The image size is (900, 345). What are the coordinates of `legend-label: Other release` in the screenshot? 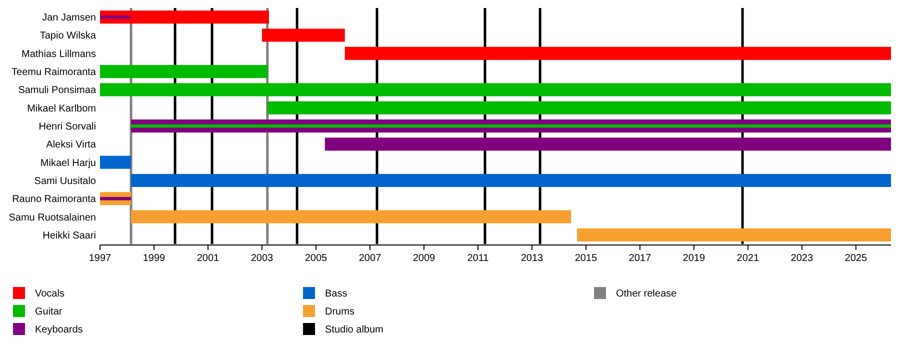 It's located at (647, 294).